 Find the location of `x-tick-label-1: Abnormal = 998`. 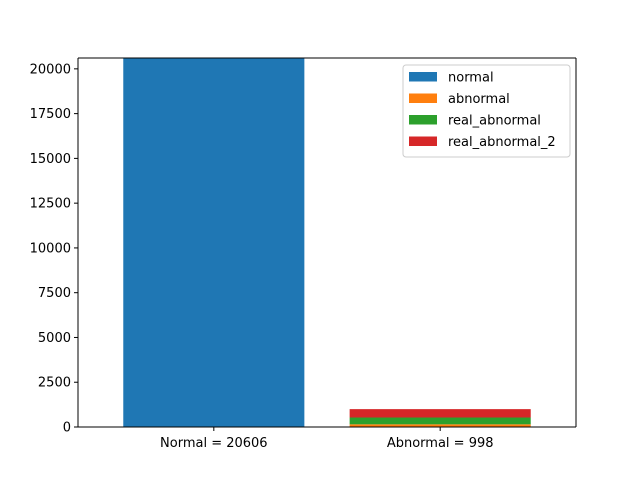

x-tick-label-1: Abnormal = 998 is located at coordinates (440, 443).